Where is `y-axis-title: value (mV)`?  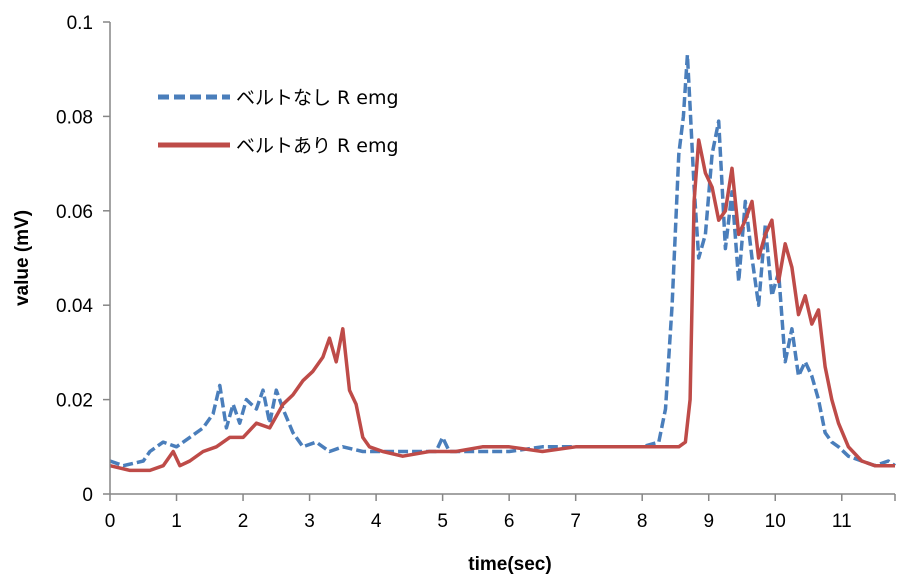 y-axis-title: value (mV) is located at coordinates (22, 258).